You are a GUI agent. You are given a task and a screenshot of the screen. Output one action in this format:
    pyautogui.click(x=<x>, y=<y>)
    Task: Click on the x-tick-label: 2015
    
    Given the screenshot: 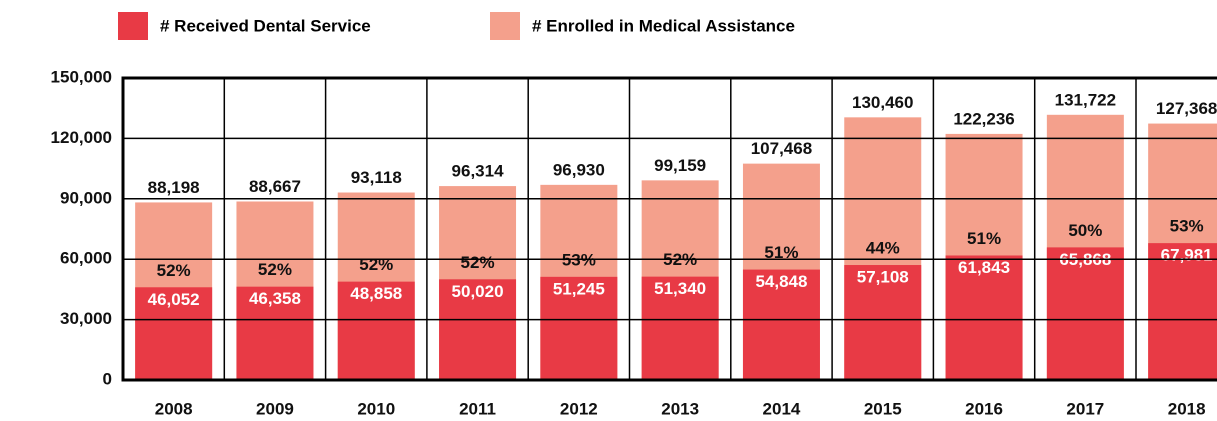 What is the action you would take?
    pyautogui.click(x=883, y=408)
    